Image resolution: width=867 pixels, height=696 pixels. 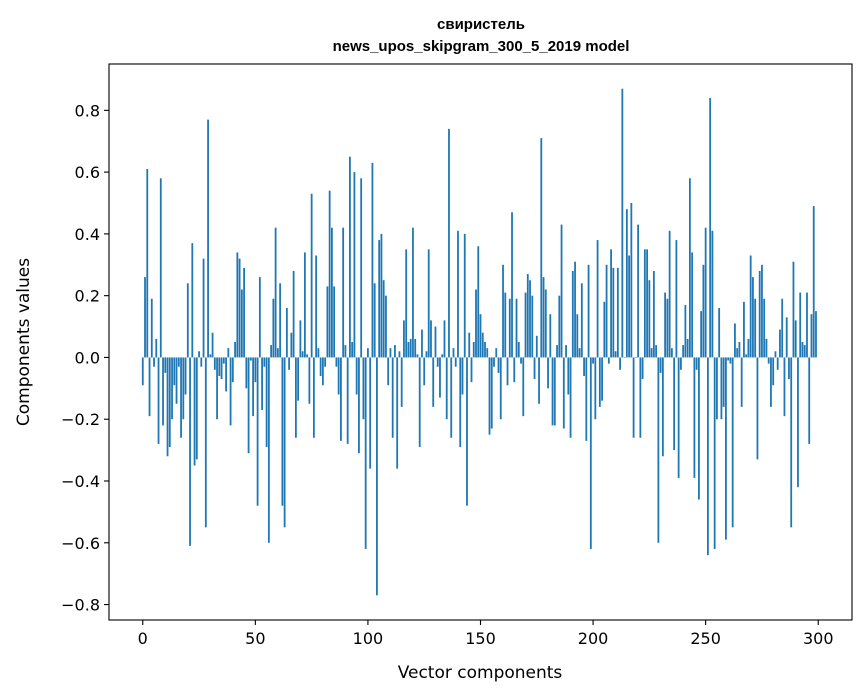 I want to click on y-tick-label: 0.4, so click(x=87, y=234).